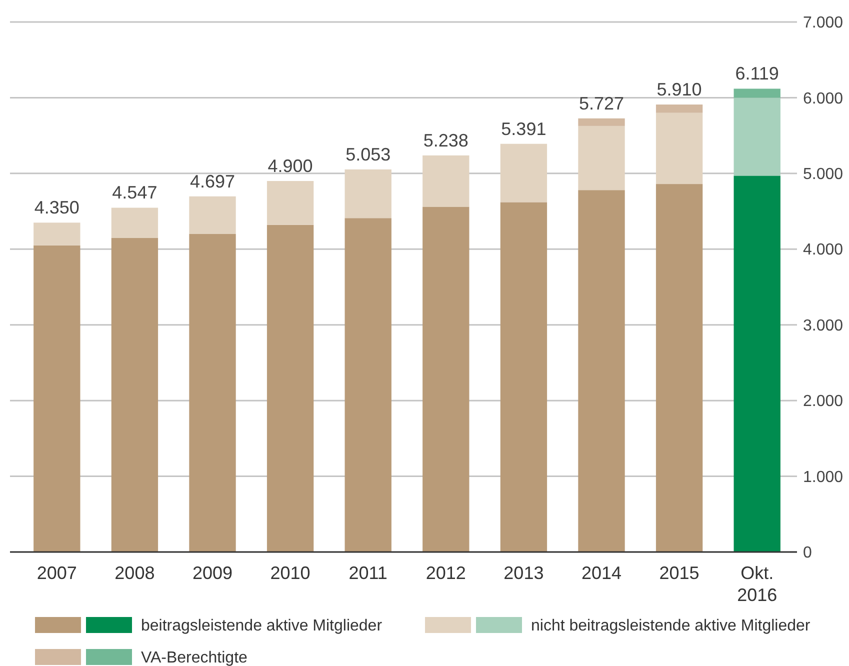 The image size is (849, 666). Describe the element at coordinates (679, 90) in the screenshot. I see `total-label: 5.910` at that location.